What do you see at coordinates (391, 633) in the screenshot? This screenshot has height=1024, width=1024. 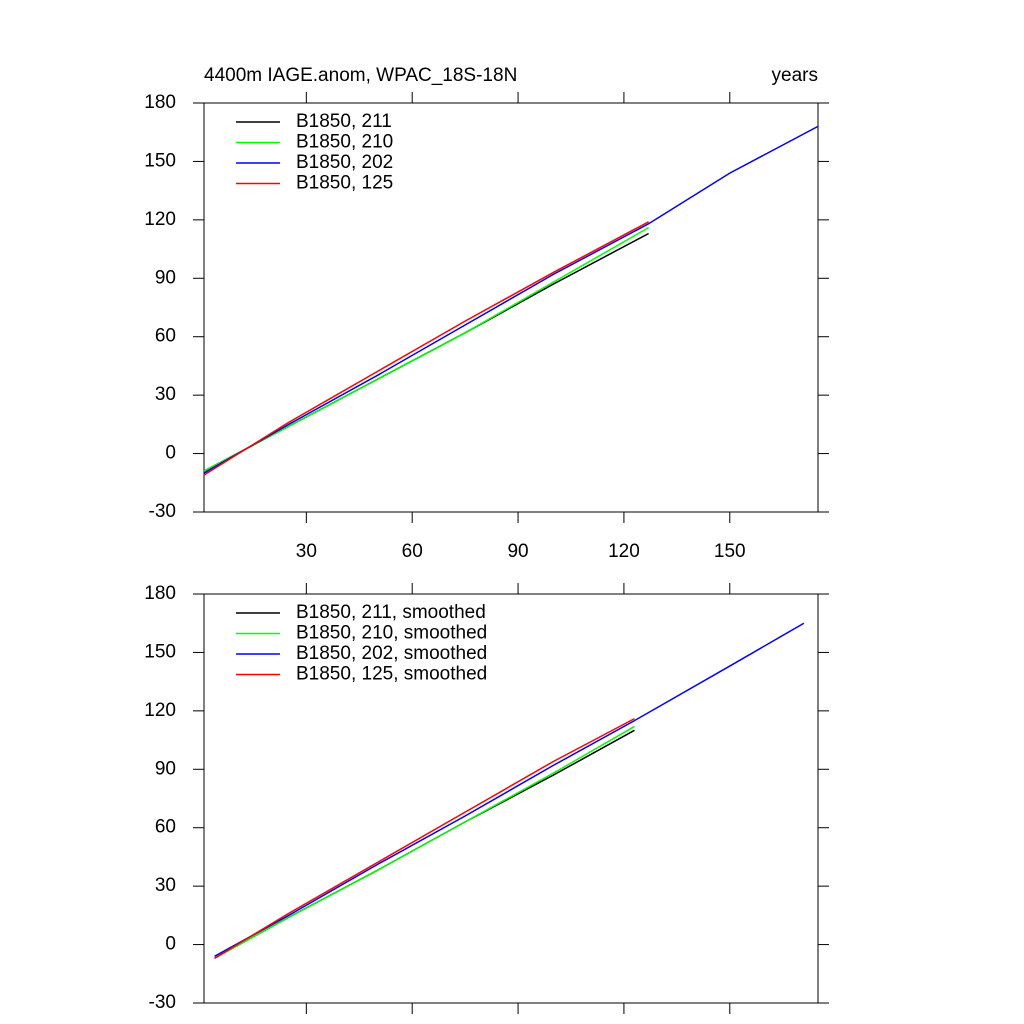 I see `legend-label: B1850, 210, smoothed` at bounding box center [391, 633].